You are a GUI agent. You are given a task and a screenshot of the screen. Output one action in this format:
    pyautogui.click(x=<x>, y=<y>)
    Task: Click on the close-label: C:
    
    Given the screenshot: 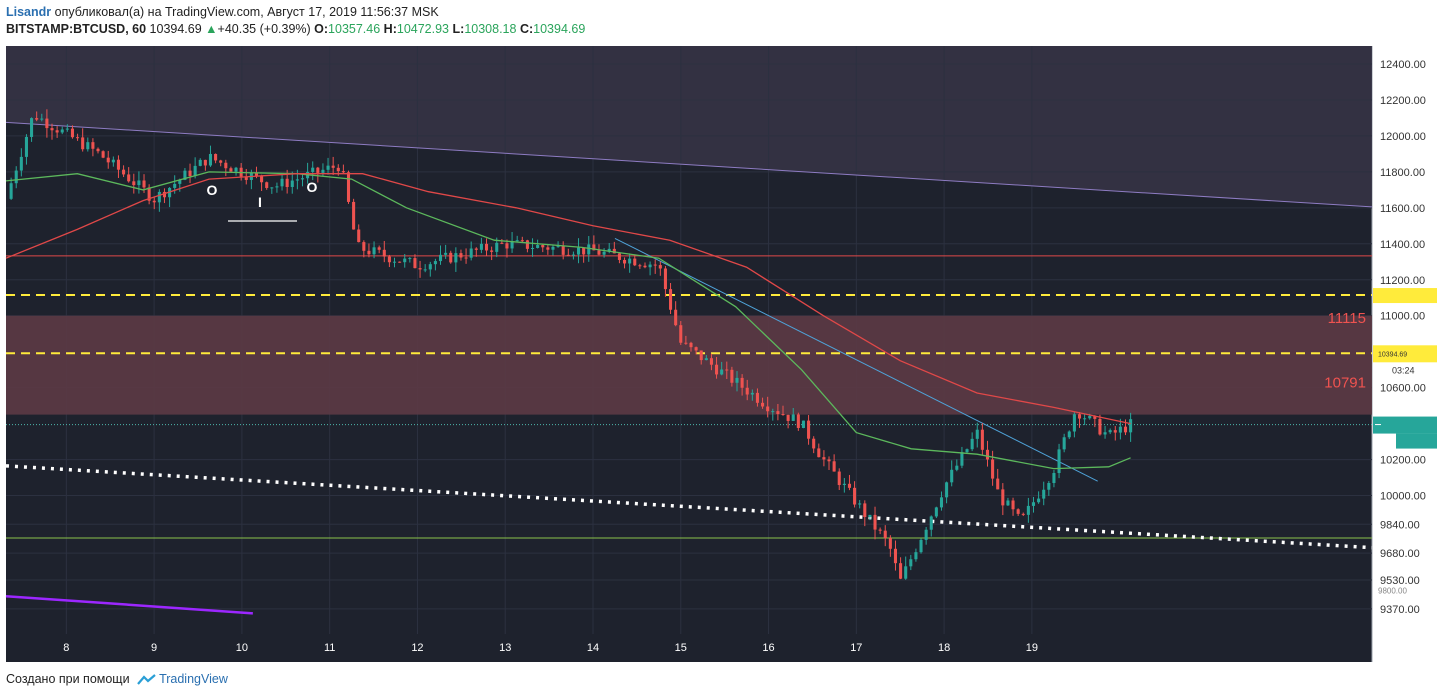 What is the action you would take?
    pyautogui.click(x=526, y=29)
    